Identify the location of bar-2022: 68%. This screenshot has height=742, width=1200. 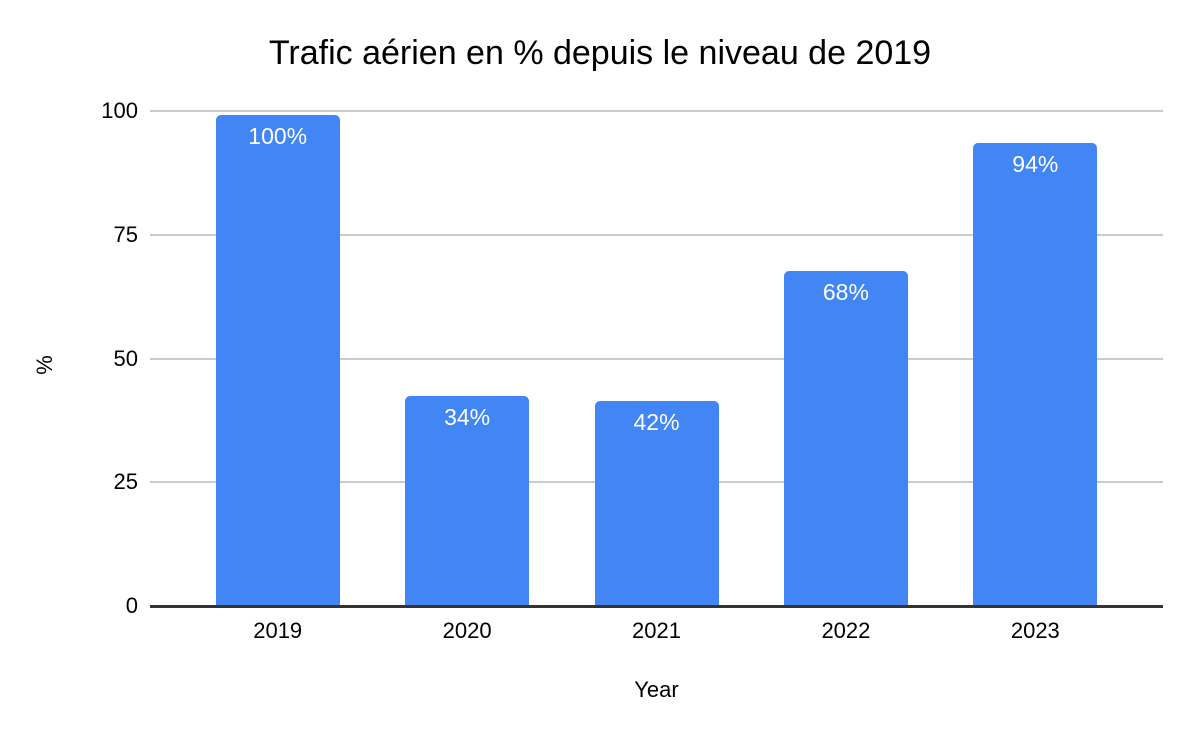
(845, 438).